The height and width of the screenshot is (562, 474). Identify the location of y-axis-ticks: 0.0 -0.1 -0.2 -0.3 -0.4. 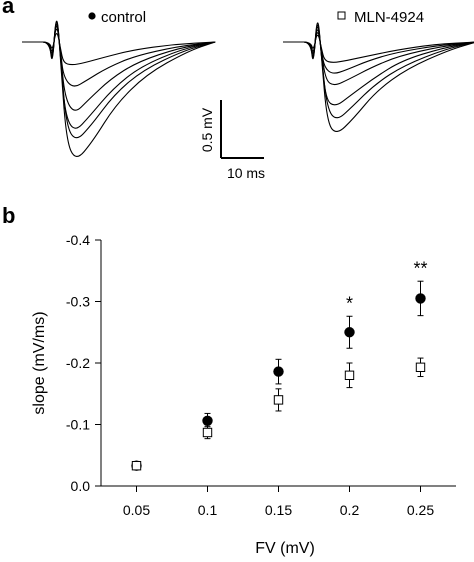
(83, 363).